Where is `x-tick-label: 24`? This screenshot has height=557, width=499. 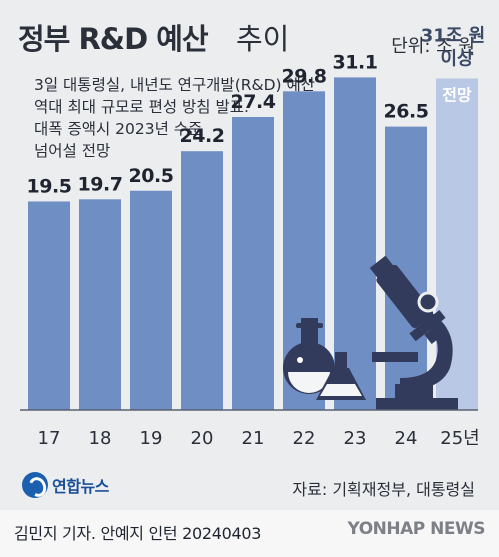 x-tick-label: 24 is located at coordinates (406, 438).